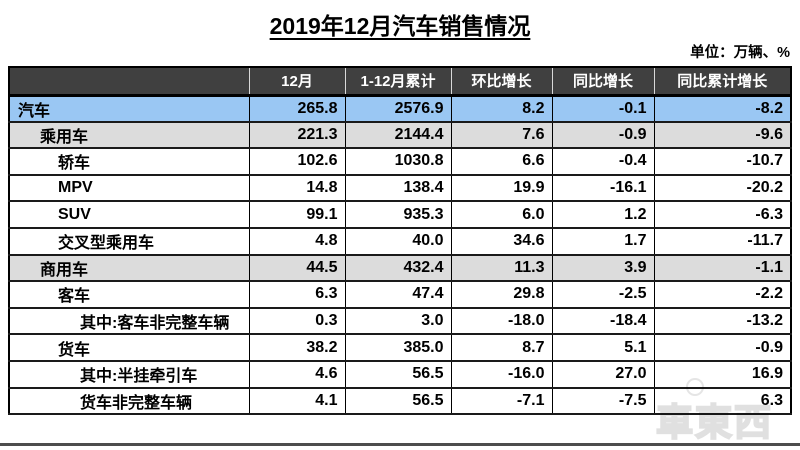  Describe the element at coordinates (129, 188) in the screenshot. I see `row-label: MPV` at that location.